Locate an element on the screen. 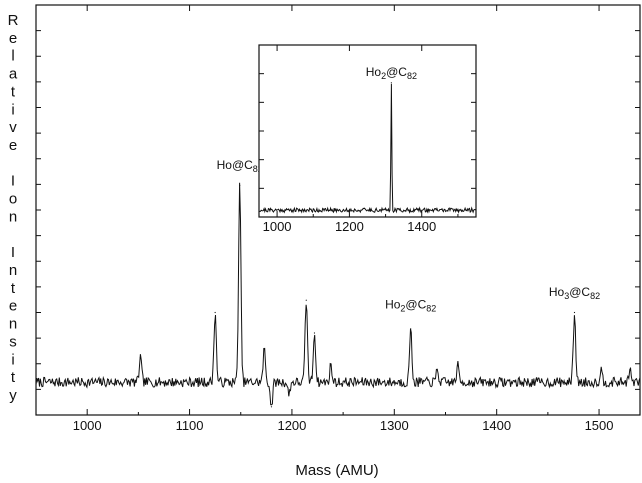 The height and width of the screenshot is (483, 642). inset-x-tick-label: 1200 is located at coordinates (349, 226).